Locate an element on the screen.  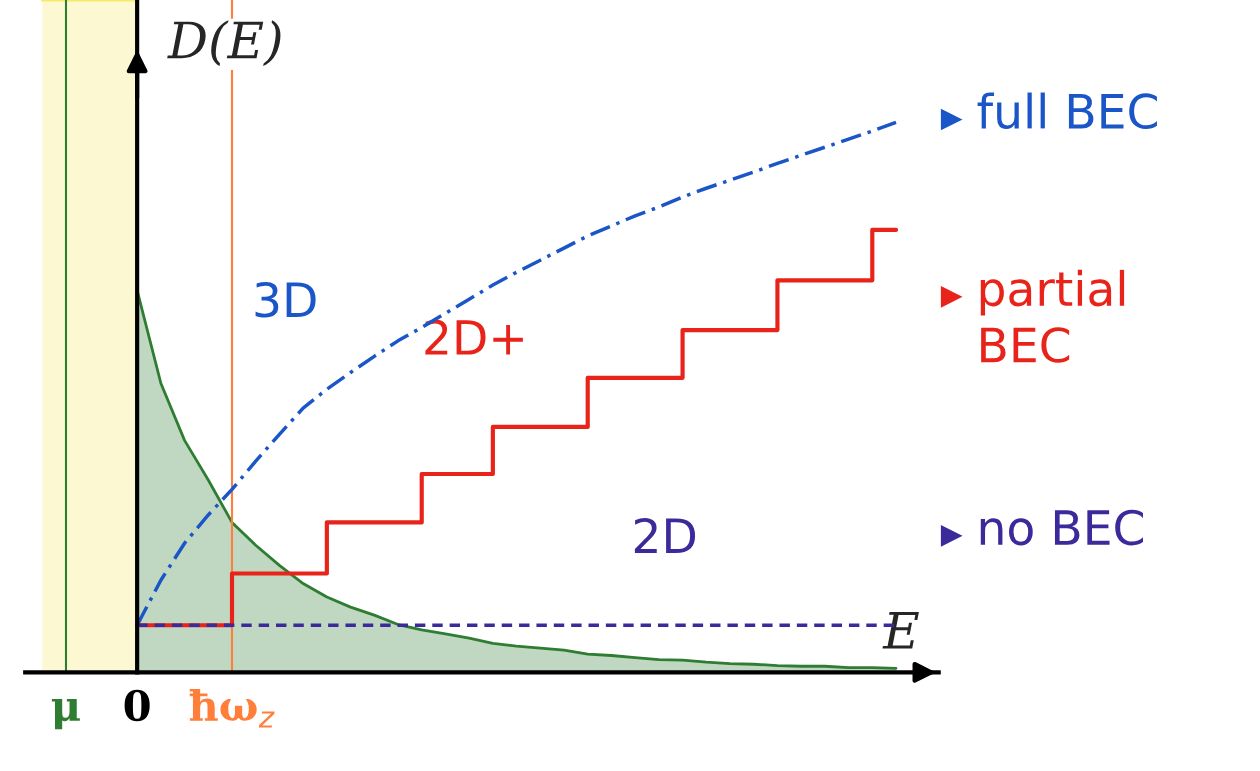
x-tick-label: ħω$_{z}$ is located at coordinates (232, 708).